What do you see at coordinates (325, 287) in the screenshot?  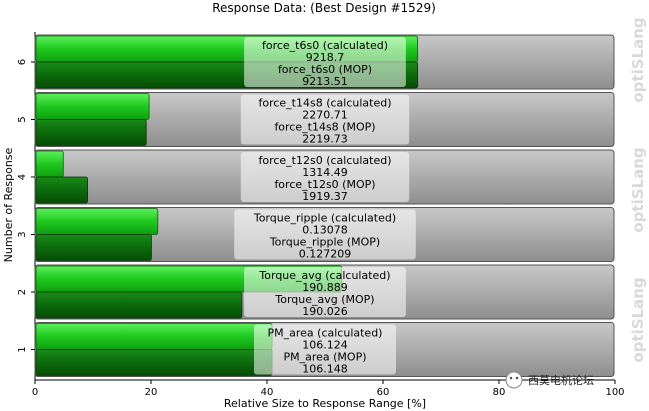 I see `calculated-value: 190.889` at bounding box center [325, 287].